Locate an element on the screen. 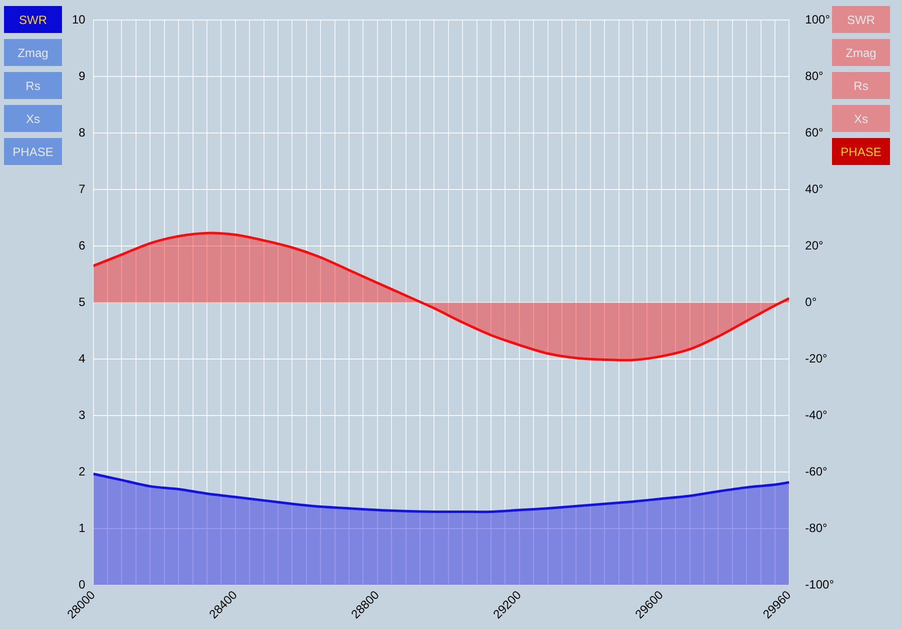 The height and width of the screenshot is (629, 902). y2-tick-label: 80° is located at coordinates (814, 75).